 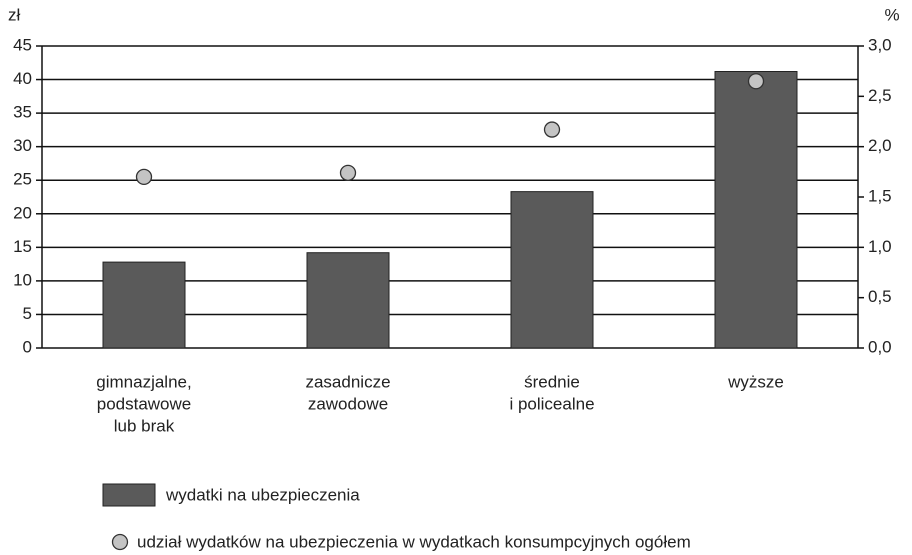 I want to click on y-unit: zł, so click(x=14, y=14).